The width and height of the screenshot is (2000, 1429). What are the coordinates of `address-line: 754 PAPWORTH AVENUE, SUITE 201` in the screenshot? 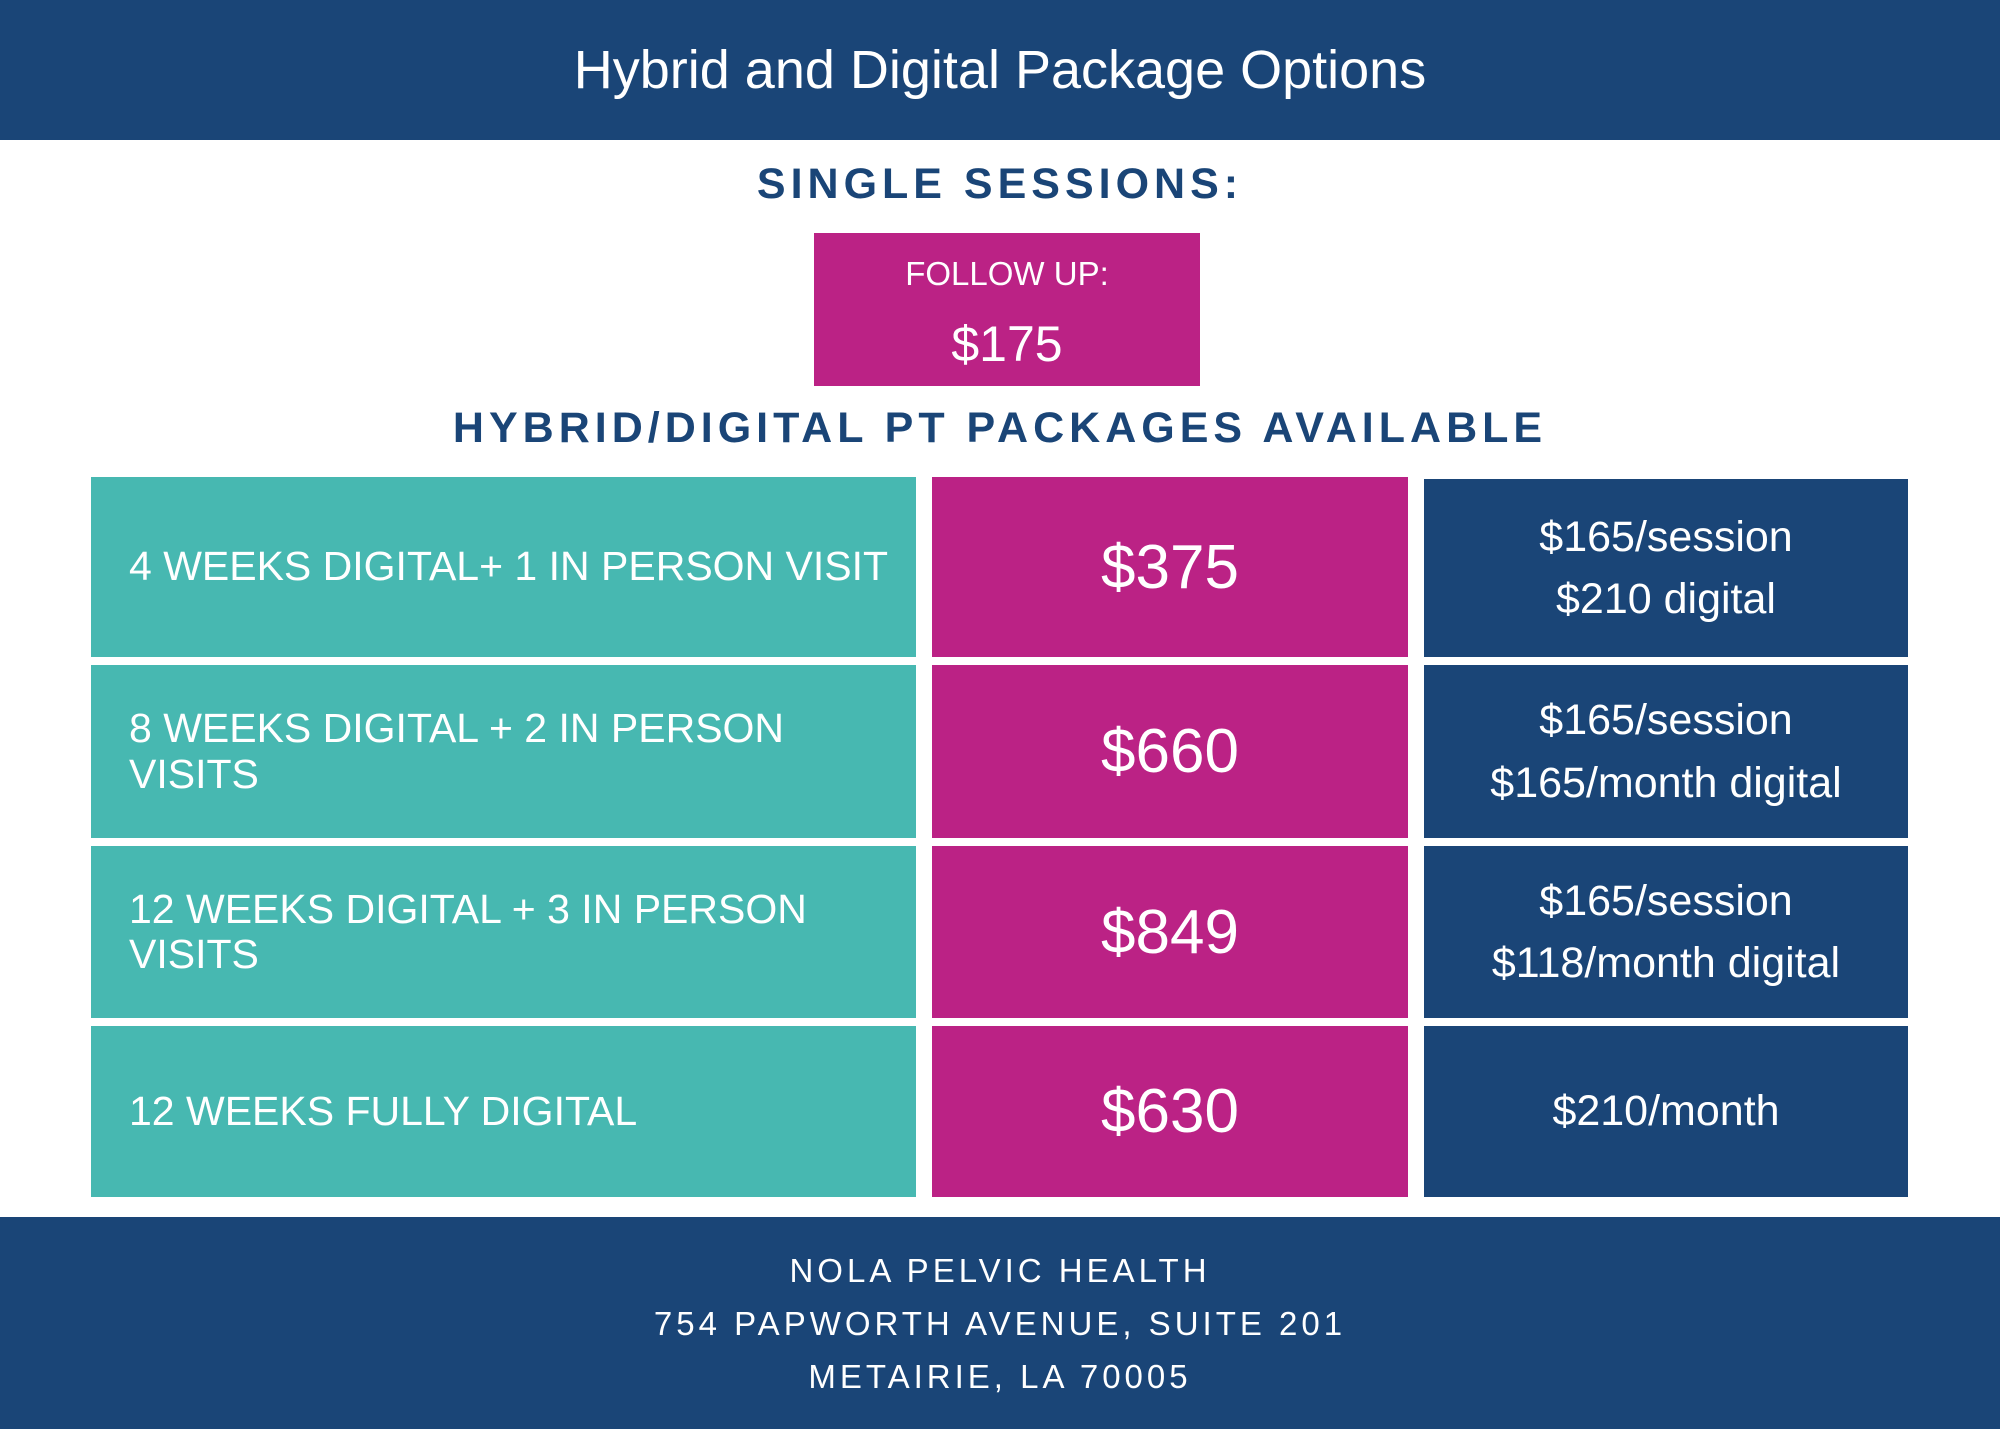 It's located at (1000, 1323).